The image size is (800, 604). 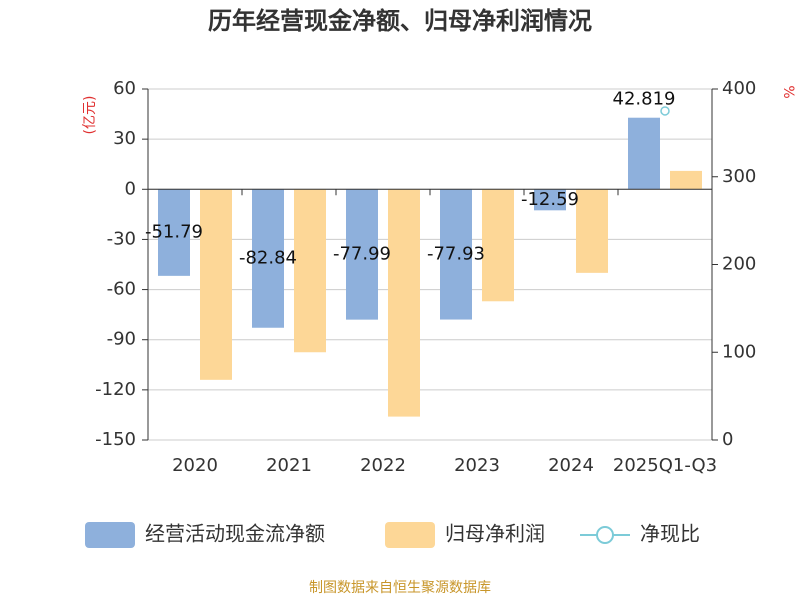 What do you see at coordinates (739, 264) in the screenshot?
I see `y2-tick-label: 200` at bounding box center [739, 264].